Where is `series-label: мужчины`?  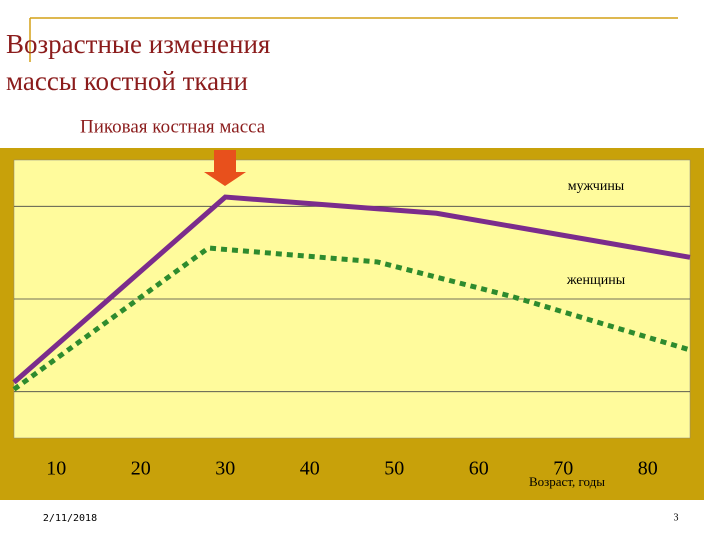 series-label: мужчины is located at coordinates (596, 186).